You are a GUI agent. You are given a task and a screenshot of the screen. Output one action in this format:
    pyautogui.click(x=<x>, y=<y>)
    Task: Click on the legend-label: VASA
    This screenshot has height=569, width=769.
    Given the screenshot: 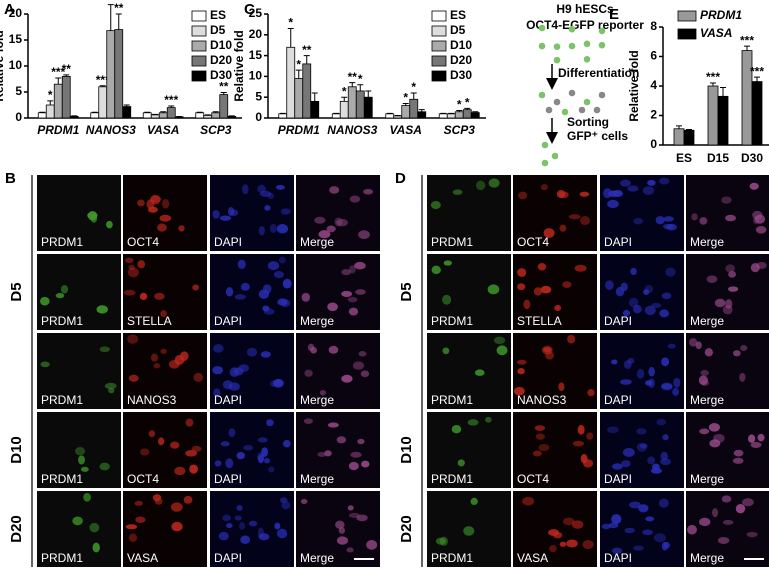 What is the action you would take?
    pyautogui.click(x=716, y=33)
    